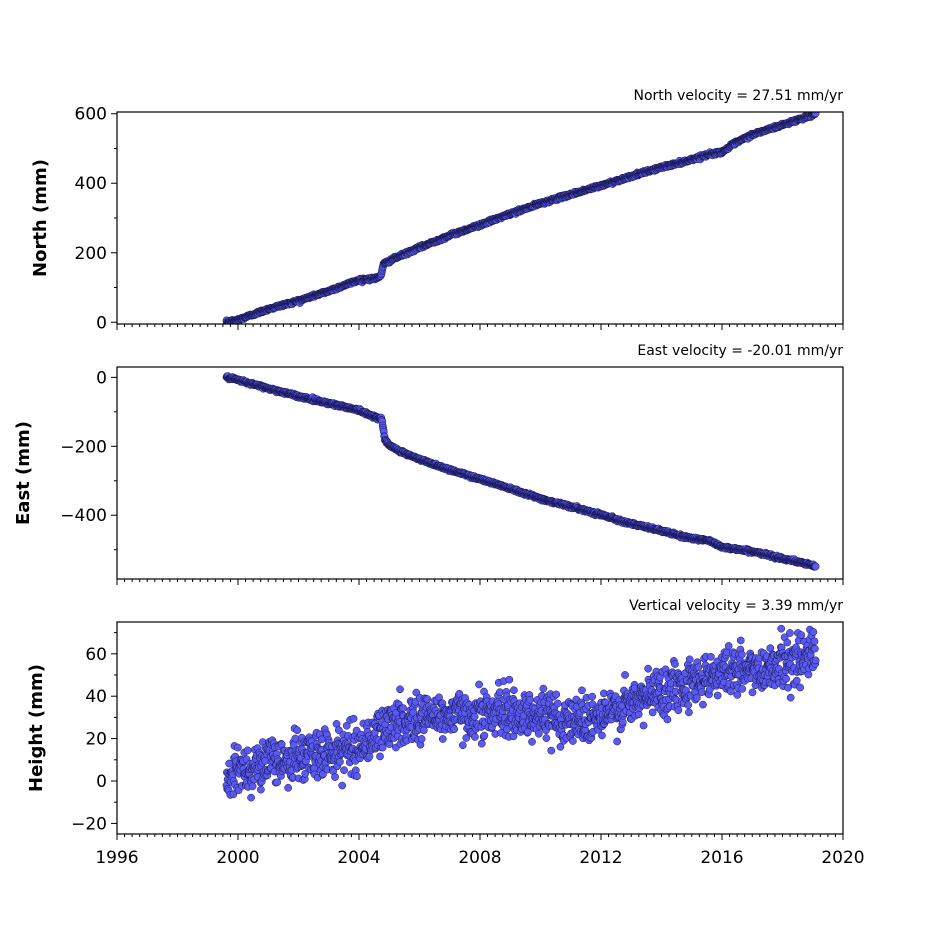  What do you see at coordinates (91, 115) in the screenshot?
I see `y-tick-label: 600` at bounding box center [91, 115].